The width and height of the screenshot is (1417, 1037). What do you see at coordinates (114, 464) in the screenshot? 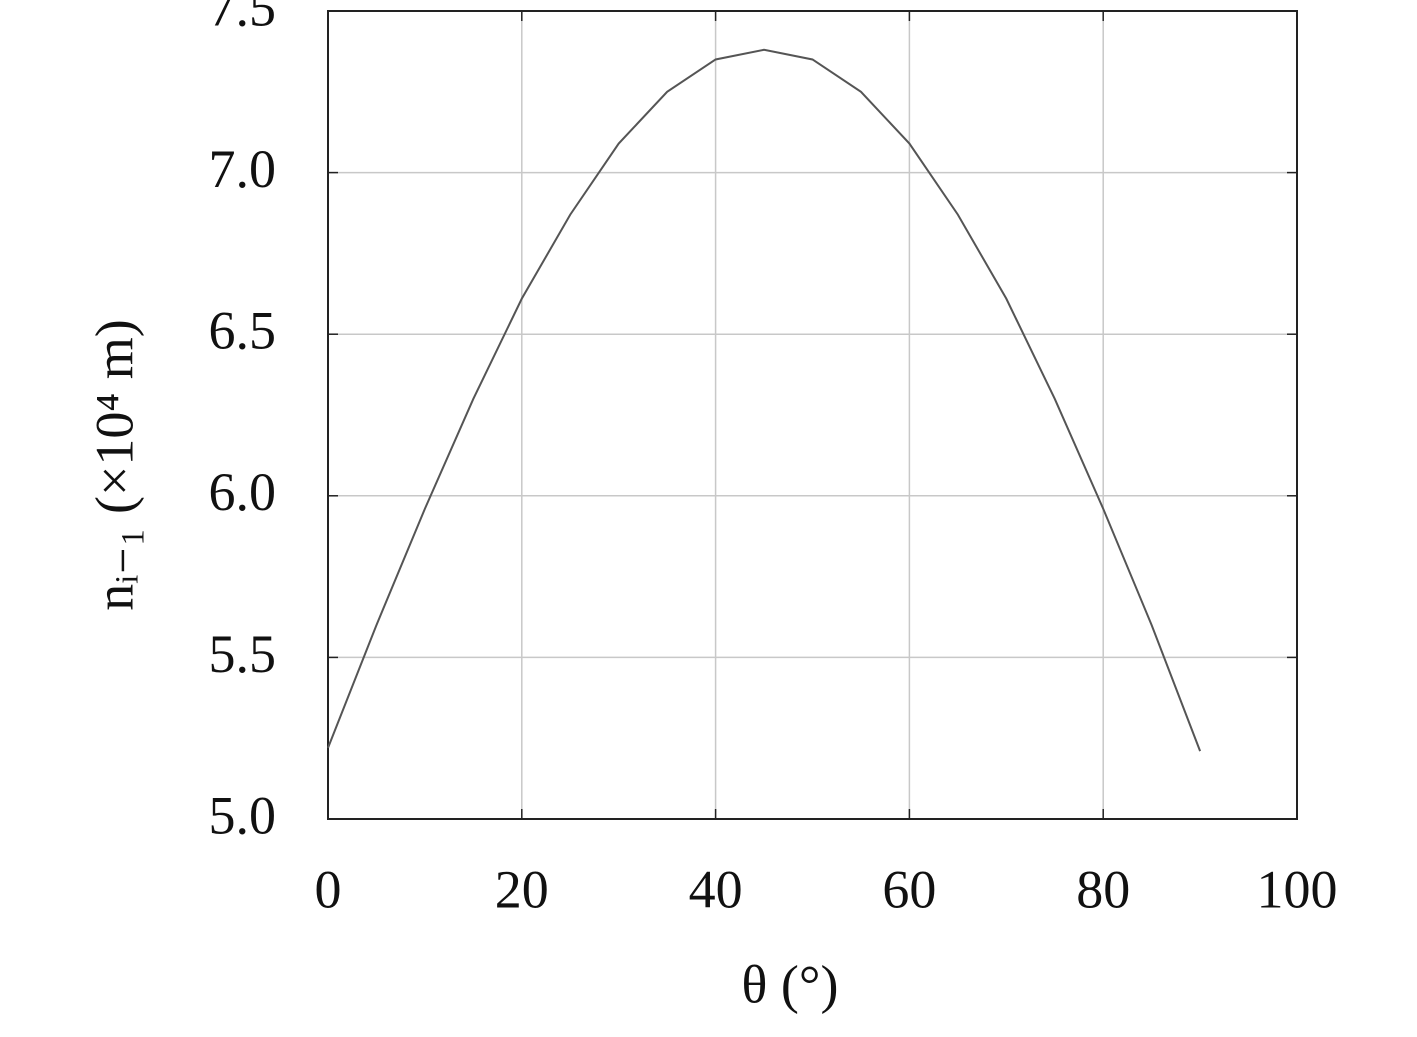
I see `y-axis-label: nᵢ₋₁ (×10⁴ m)` at bounding box center [114, 464].